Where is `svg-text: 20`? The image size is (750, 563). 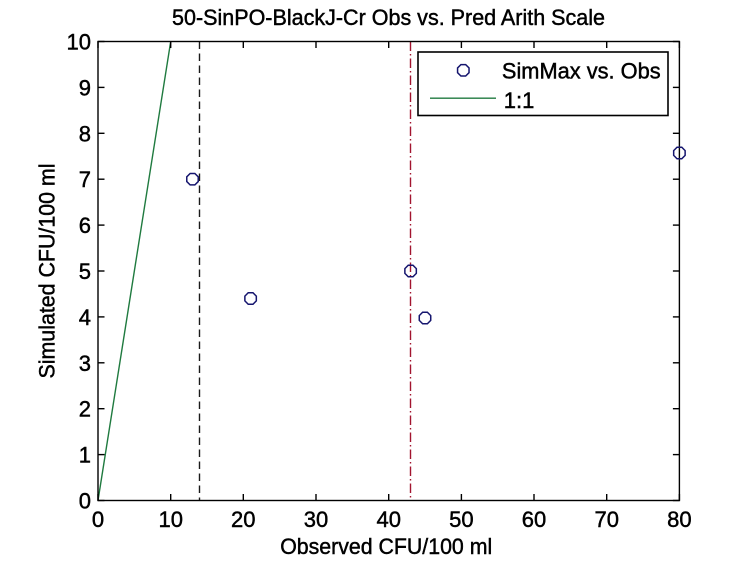 svg-text: 20 is located at coordinates (243, 519).